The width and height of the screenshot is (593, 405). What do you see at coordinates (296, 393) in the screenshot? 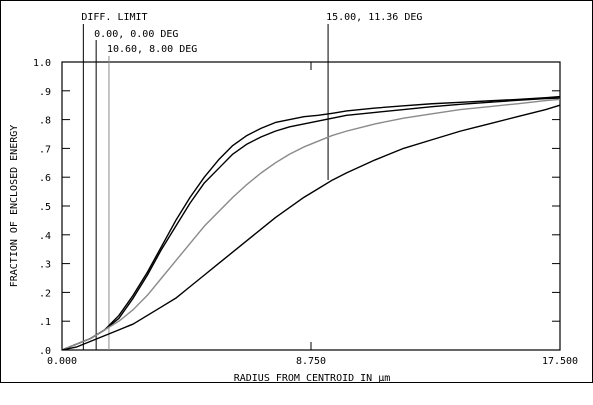
I see `bottom-strip` at bounding box center [296, 393].